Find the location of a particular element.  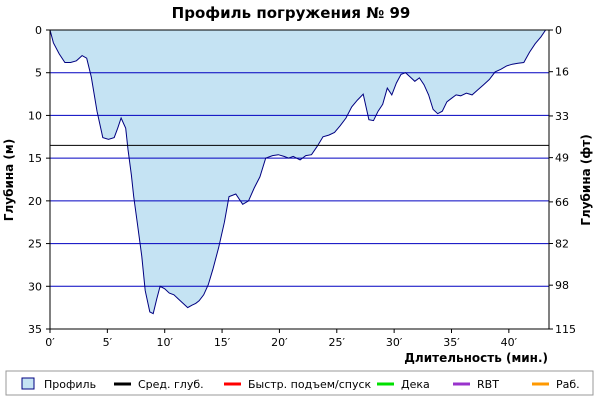

legend-label: Сред. глуб. is located at coordinates (171, 384).